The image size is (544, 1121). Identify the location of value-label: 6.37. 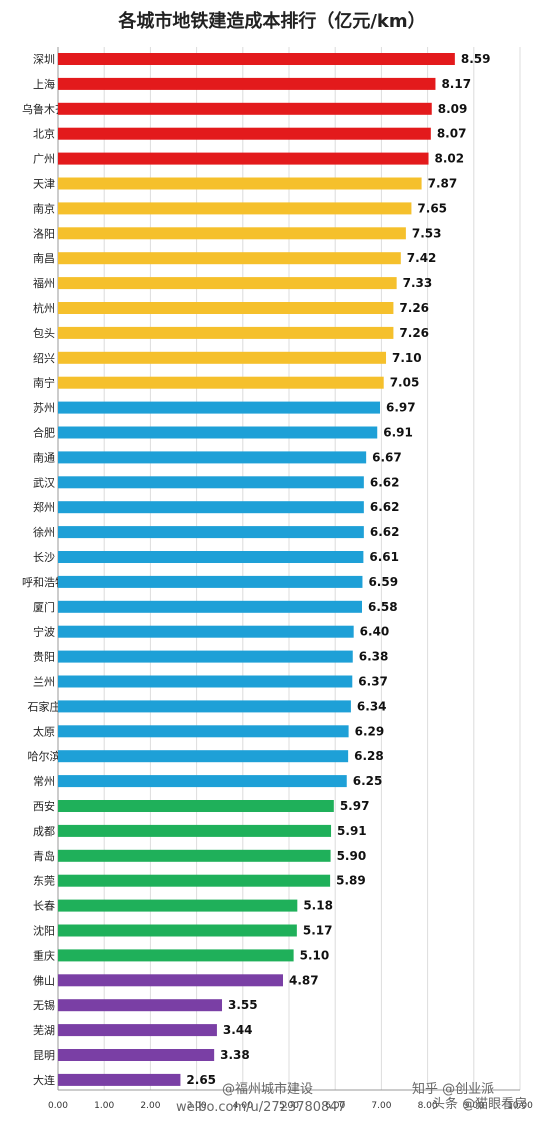
(373, 682).